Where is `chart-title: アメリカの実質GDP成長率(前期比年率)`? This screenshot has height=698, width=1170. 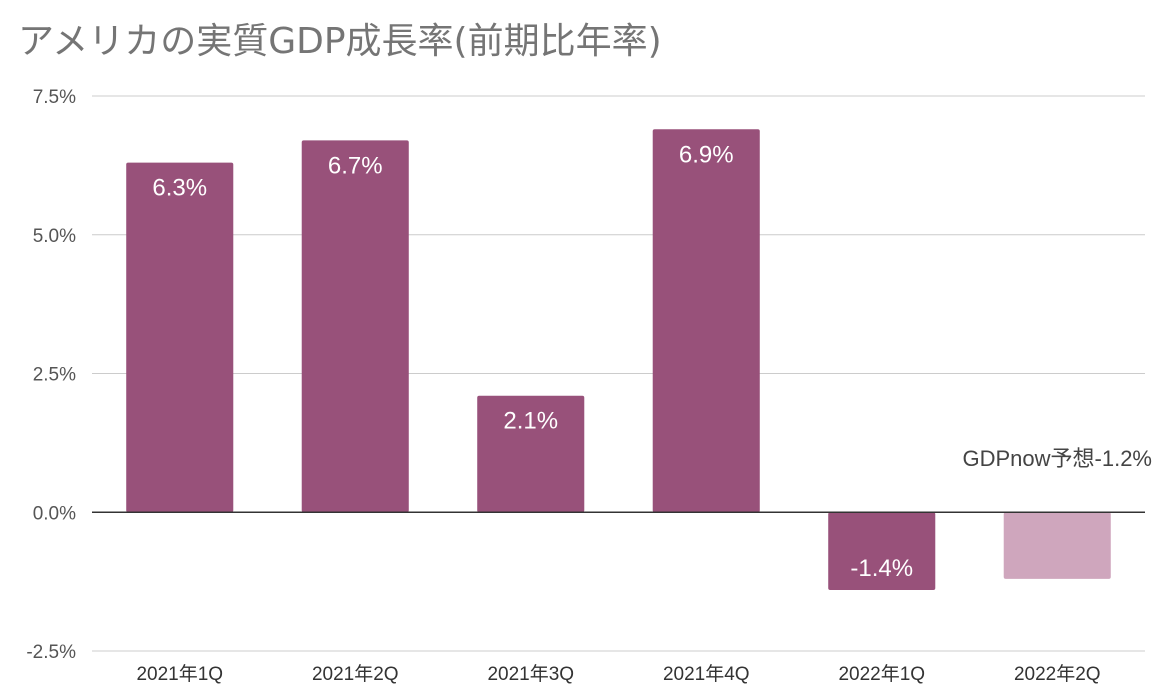
chart-title: アメリカの実質GDP成長率(前期比年率) is located at coordinates (340, 41).